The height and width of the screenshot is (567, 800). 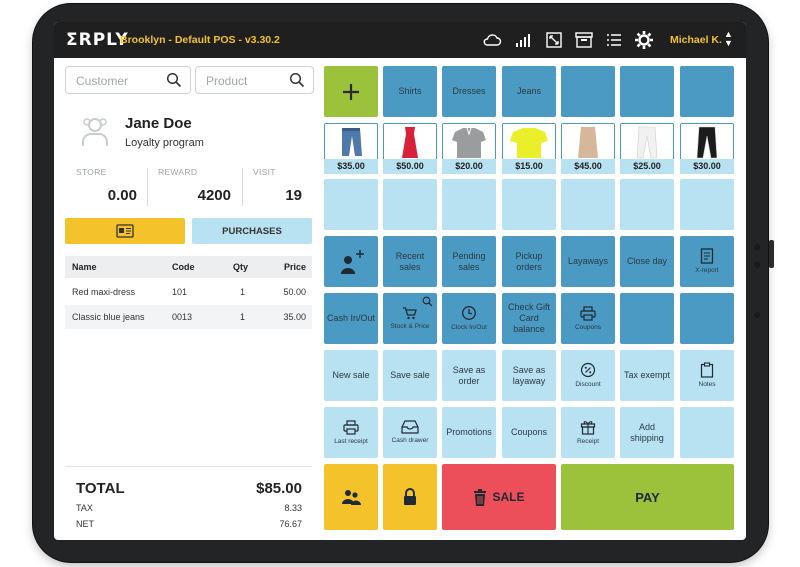 I want to click on gift-receipt-button: Receipt, so click(x=588, y=432).